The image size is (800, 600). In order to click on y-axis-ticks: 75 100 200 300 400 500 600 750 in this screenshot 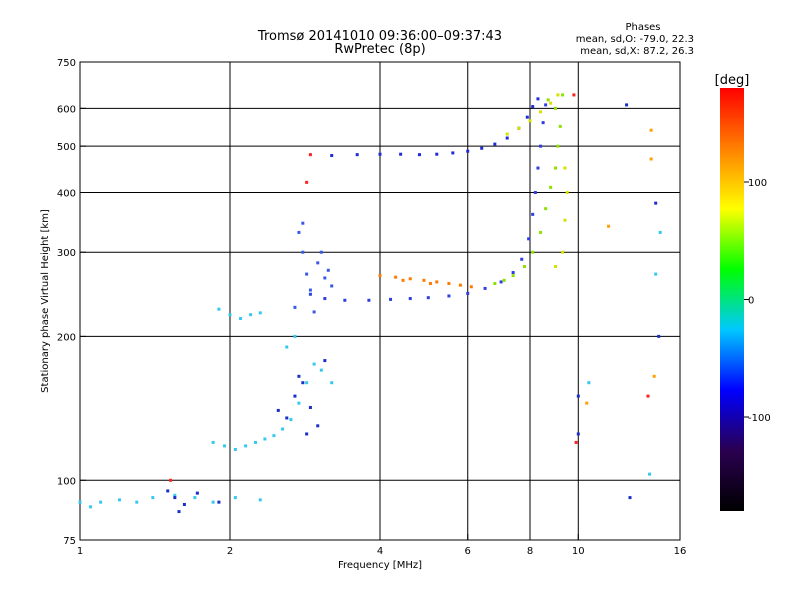, I will do `click(71, 302)`.